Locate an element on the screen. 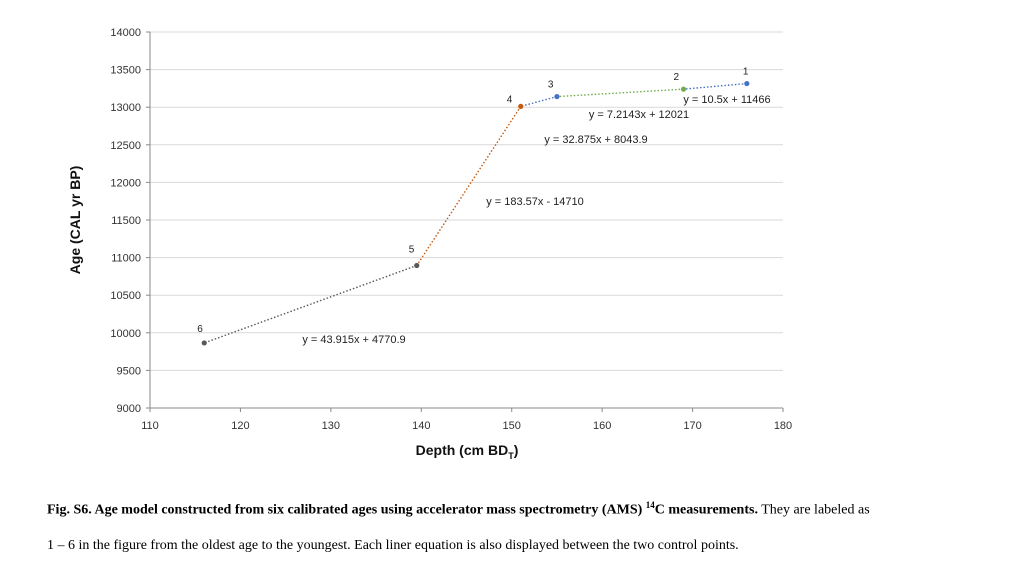  x-tick-label: 140 is located at coordinates (421, 426).